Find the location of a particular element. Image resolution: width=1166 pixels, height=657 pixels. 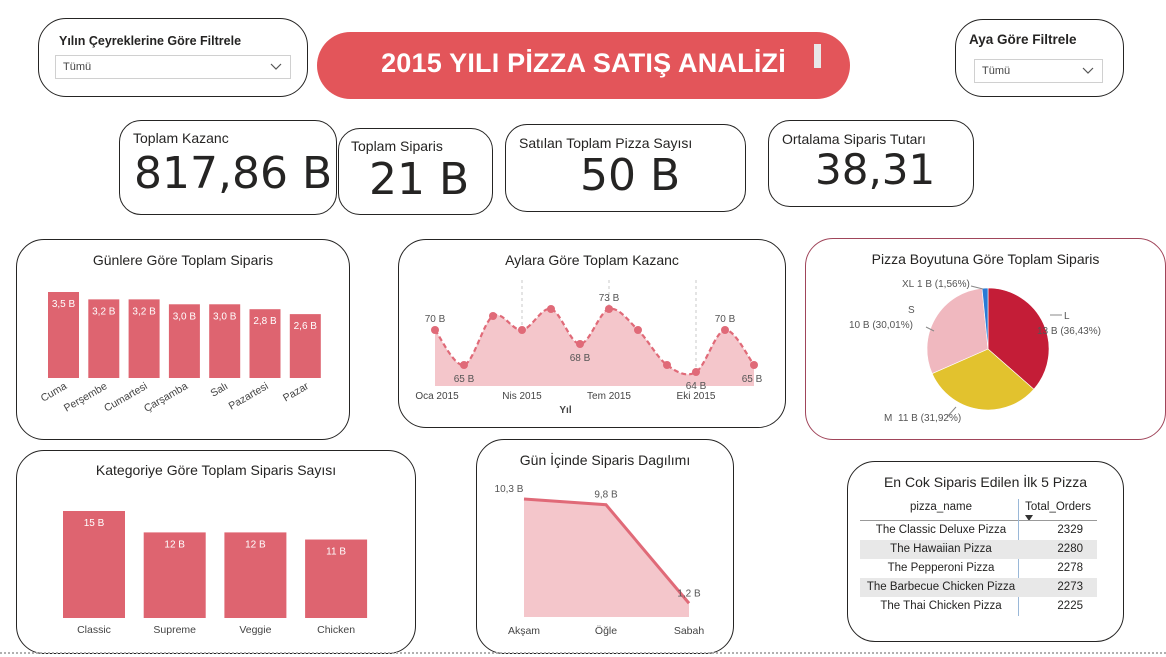

x-tick-label: Classic is located at coordinates (94, 630).